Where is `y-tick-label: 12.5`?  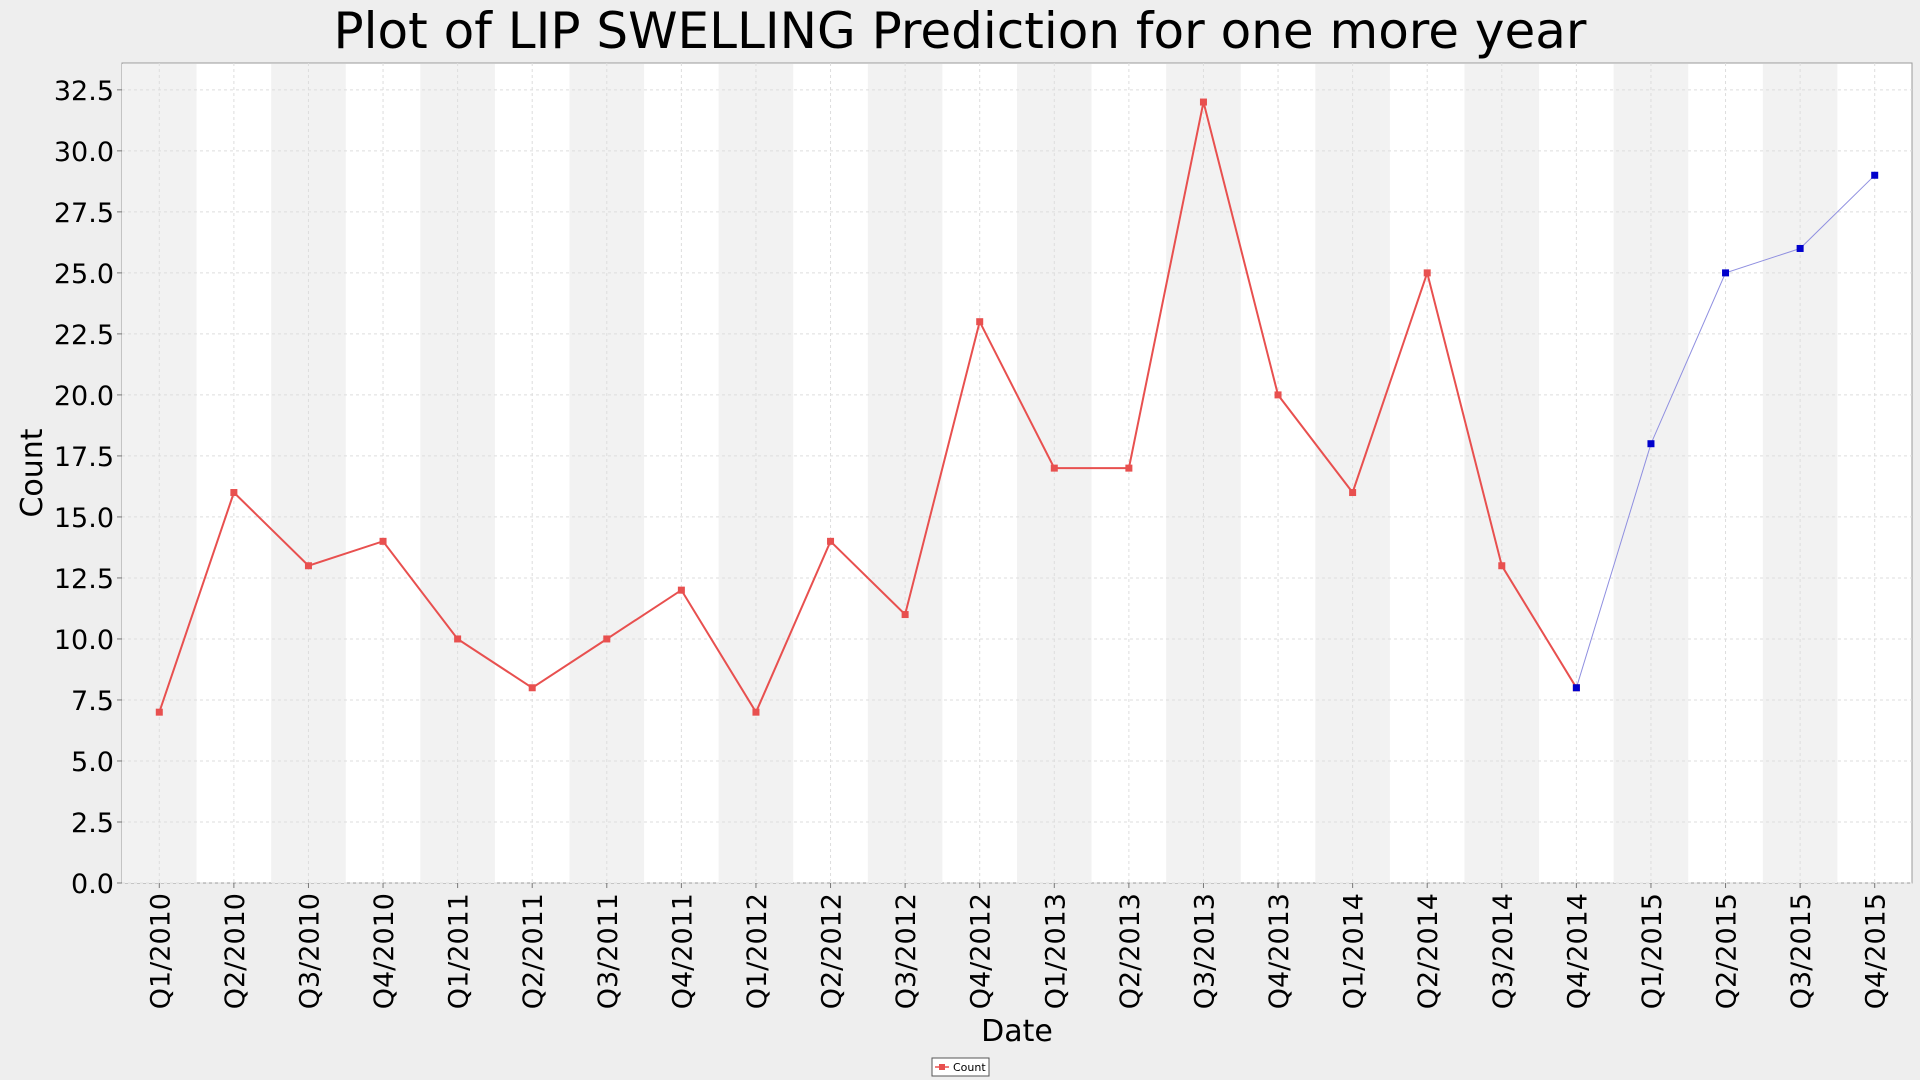
y-tick-label: 12.5 is located at coordinates (84, 579).